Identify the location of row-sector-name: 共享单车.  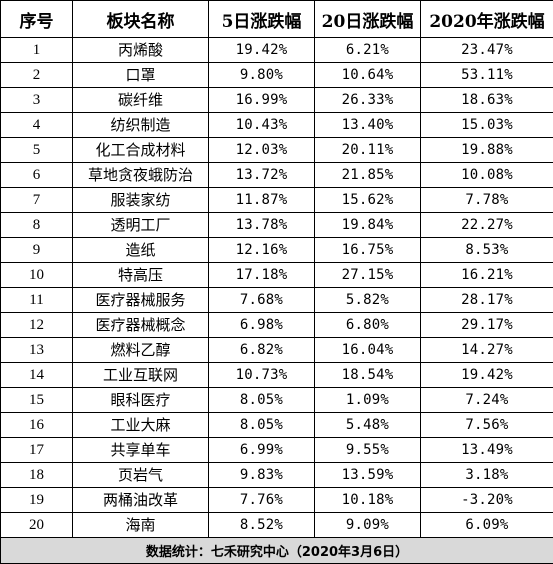
(141, 450).